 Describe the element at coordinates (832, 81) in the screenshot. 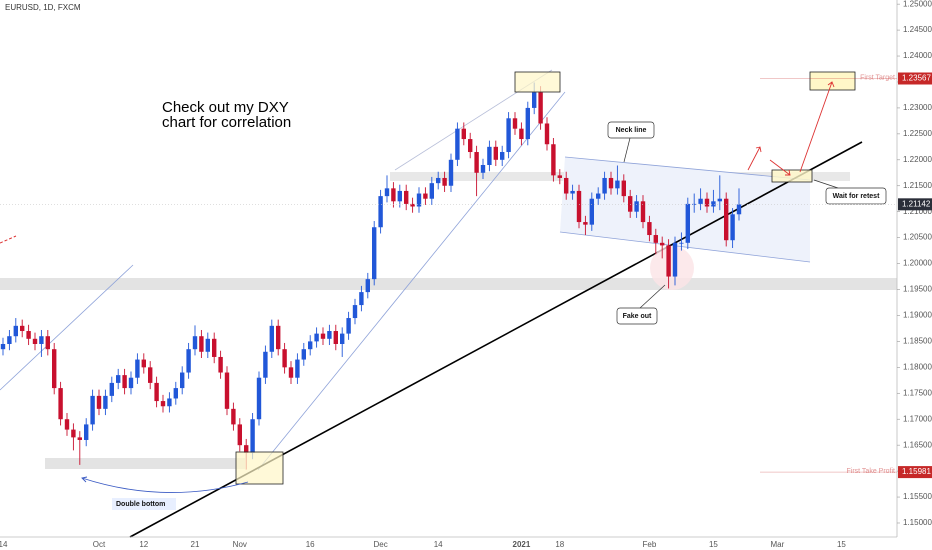

I see `target-box` at that location.